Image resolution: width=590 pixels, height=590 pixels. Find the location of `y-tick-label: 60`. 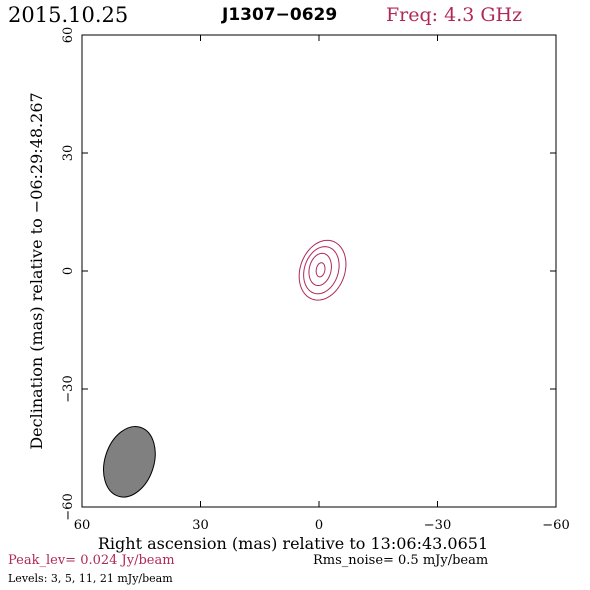

y-tick-label: 60 is located at coordinates (68, 35).